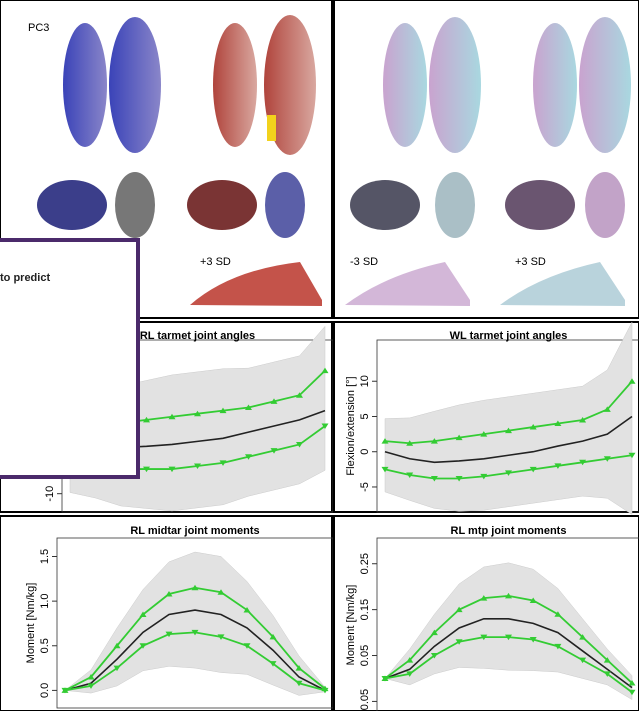 The image size is (639, 711). Describe the element at coordinates (38, 28) in the screenshot. I see `pc-label: PC3` at that location.